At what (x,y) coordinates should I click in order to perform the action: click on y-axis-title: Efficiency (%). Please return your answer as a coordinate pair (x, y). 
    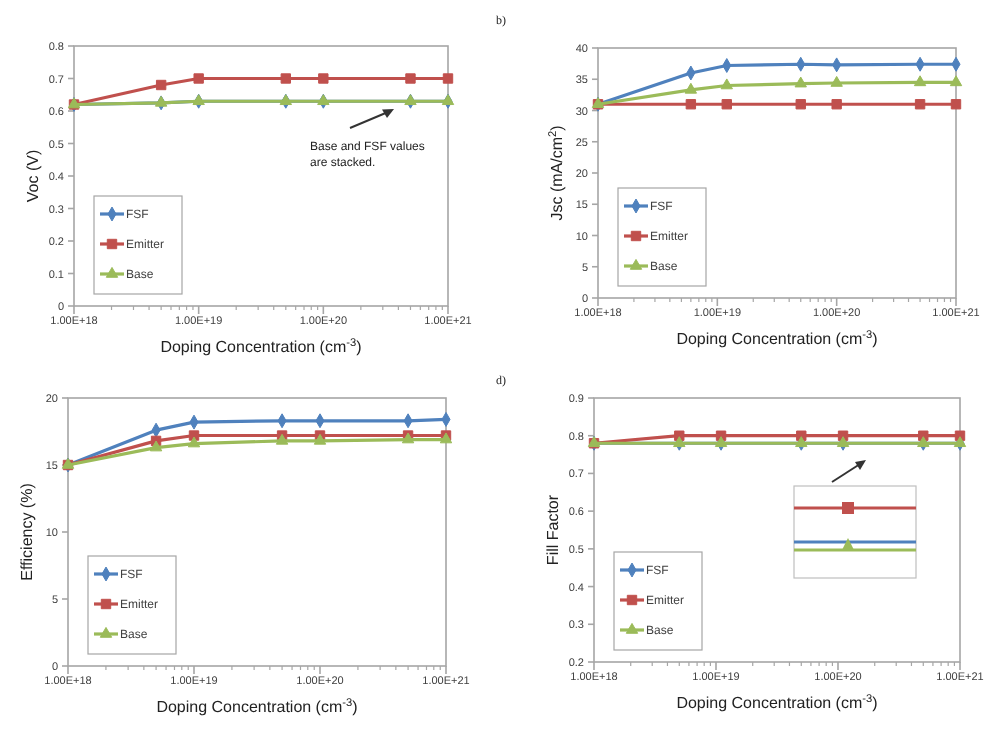
    Looking at the image, I should click on (27, 531).